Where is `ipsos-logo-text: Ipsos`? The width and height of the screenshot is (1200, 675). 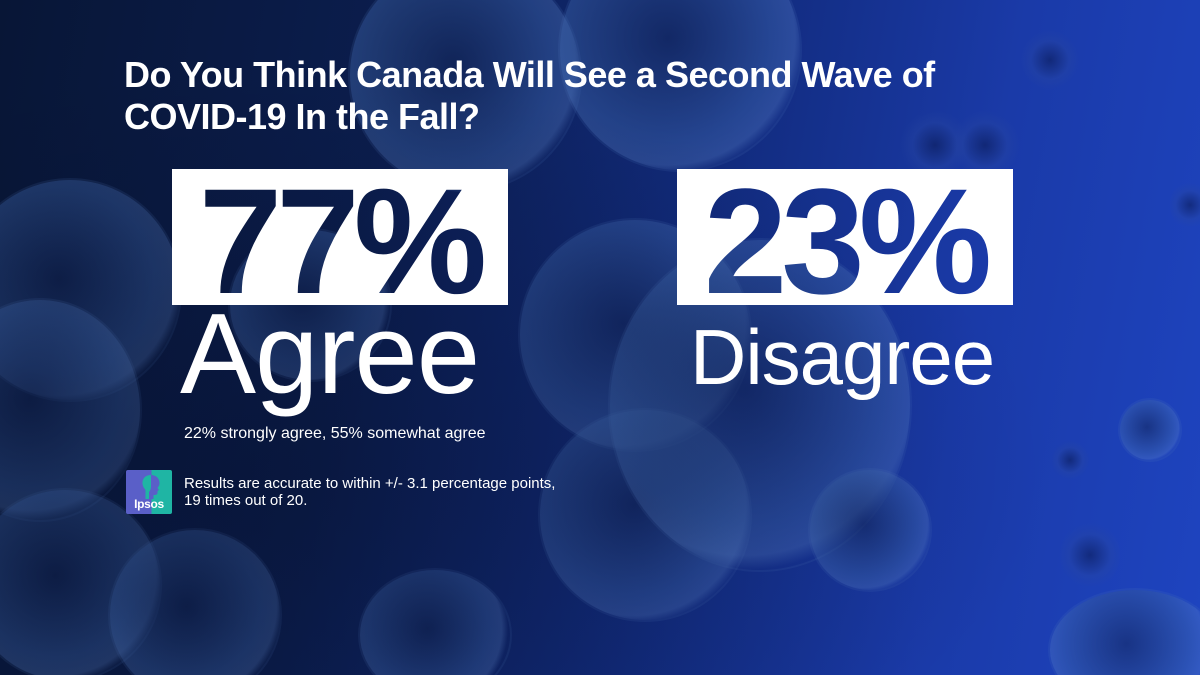
ipsos-logo-text: Ipsos is located at coordinates (149, 504).